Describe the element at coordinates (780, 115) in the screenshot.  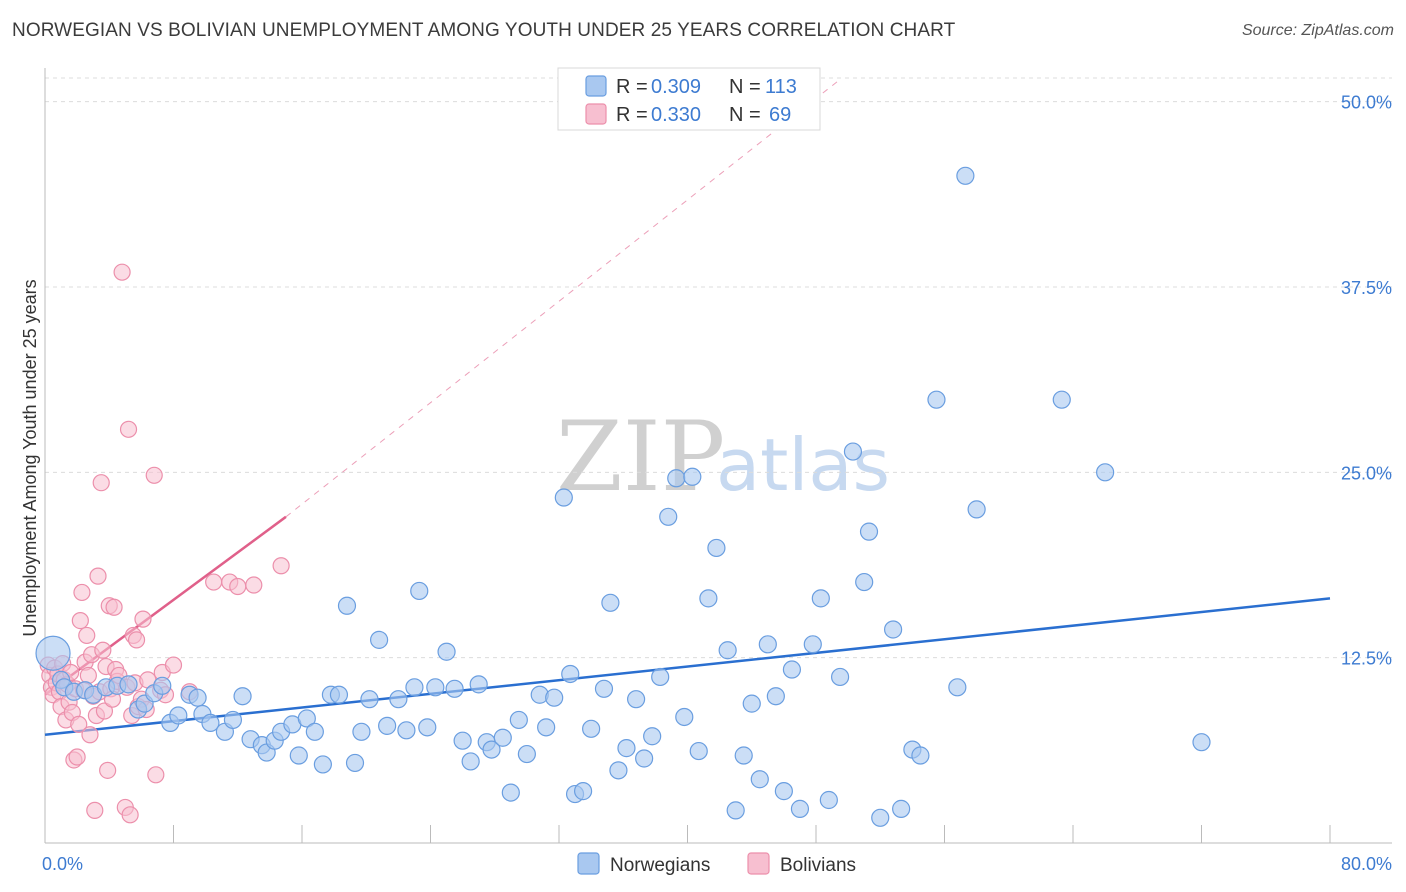
I see `legend-bolivians-n-value: 69` at that location.